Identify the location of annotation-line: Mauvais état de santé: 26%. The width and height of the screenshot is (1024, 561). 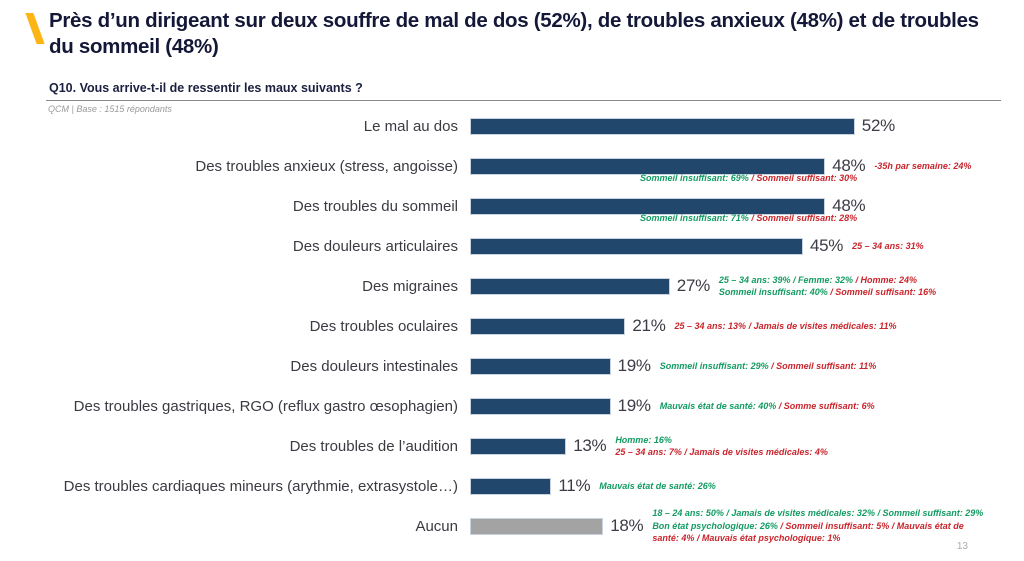
(657, 486).